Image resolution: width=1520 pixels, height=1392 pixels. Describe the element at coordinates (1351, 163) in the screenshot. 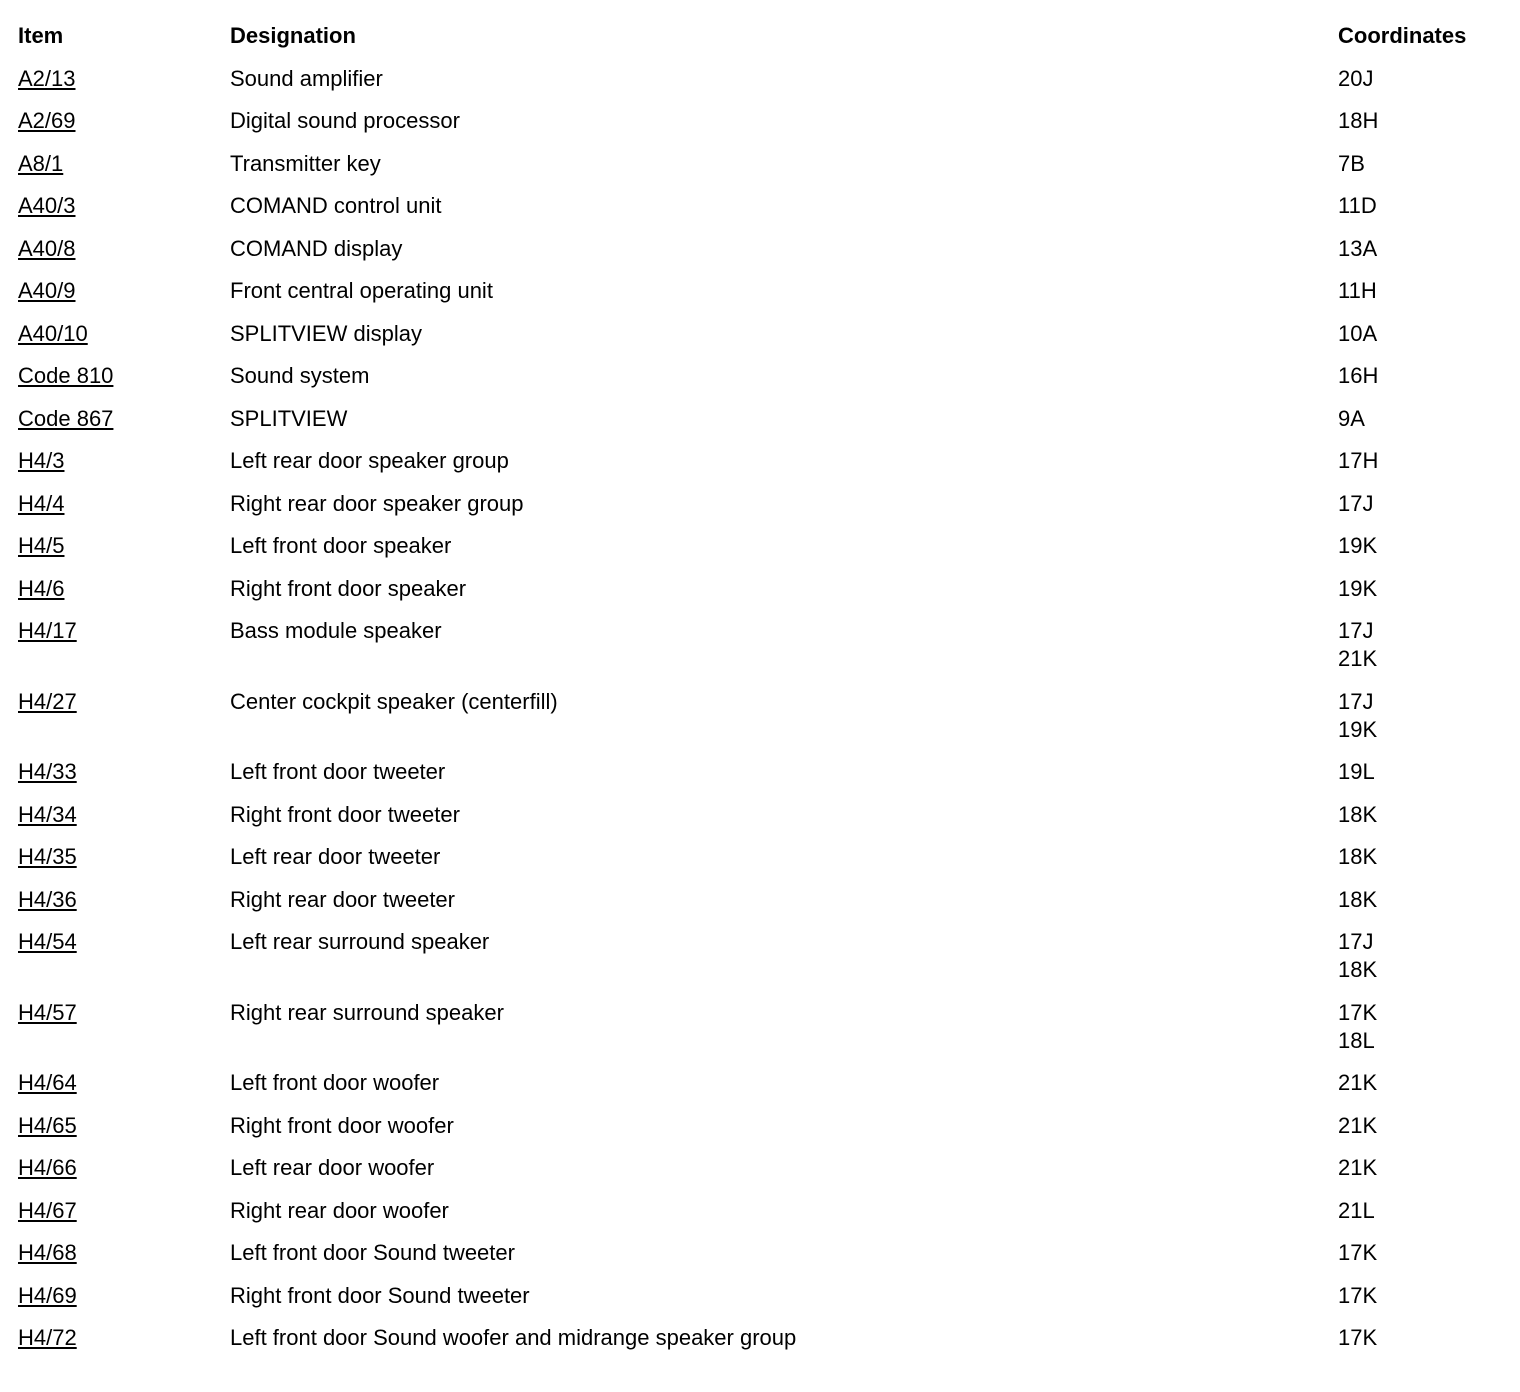

I see `coordinate-value: 7B` at that location.